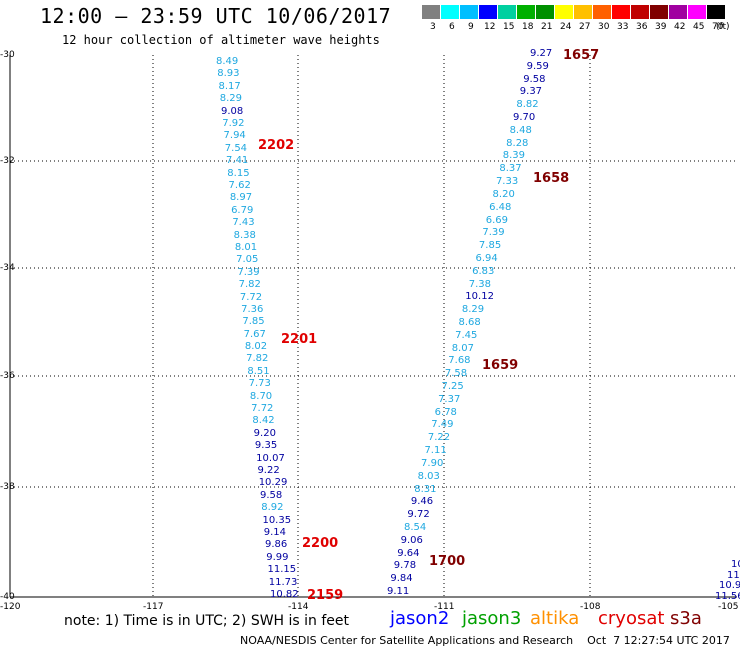  I want to click on wave-height-label: 7.73, so click(259, 384).